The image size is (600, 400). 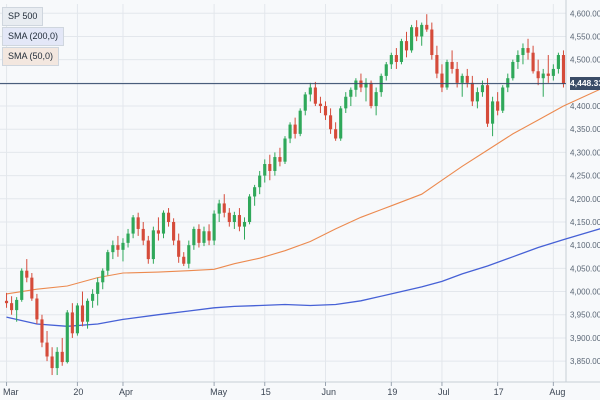 What do you see at coordinates (499, 392) in the screenshot?
I see `x-tick-label: 17` at bounding box center [499, 392].